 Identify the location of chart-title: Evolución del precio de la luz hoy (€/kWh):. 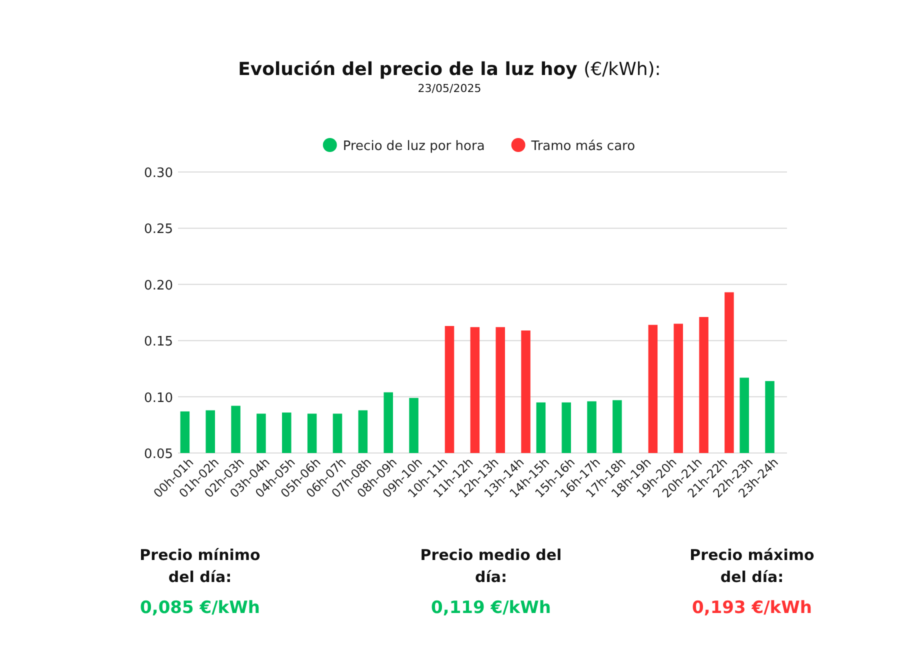
(449, 69).